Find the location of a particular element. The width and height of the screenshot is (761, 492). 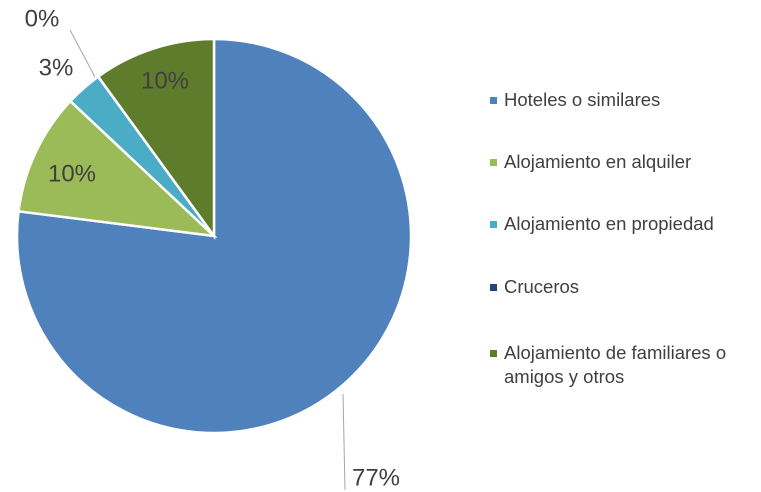

legend-label: Alojamiento en propiedad is located at coordinates (609, 223).